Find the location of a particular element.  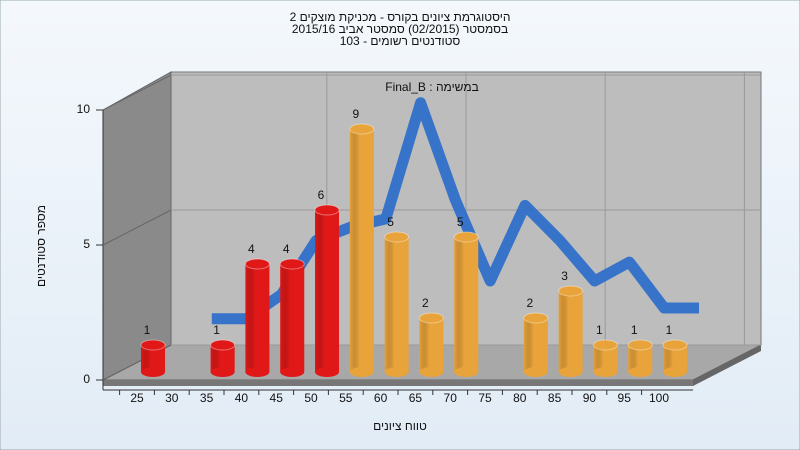

x-axis-label: טווח ציונים is located at coordinates (400, 426).